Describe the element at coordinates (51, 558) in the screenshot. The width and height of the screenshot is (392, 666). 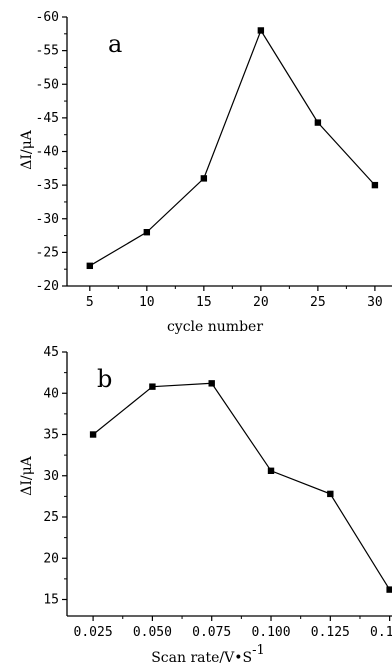
I see `panel-b-y-tick-label: 20` at that location.